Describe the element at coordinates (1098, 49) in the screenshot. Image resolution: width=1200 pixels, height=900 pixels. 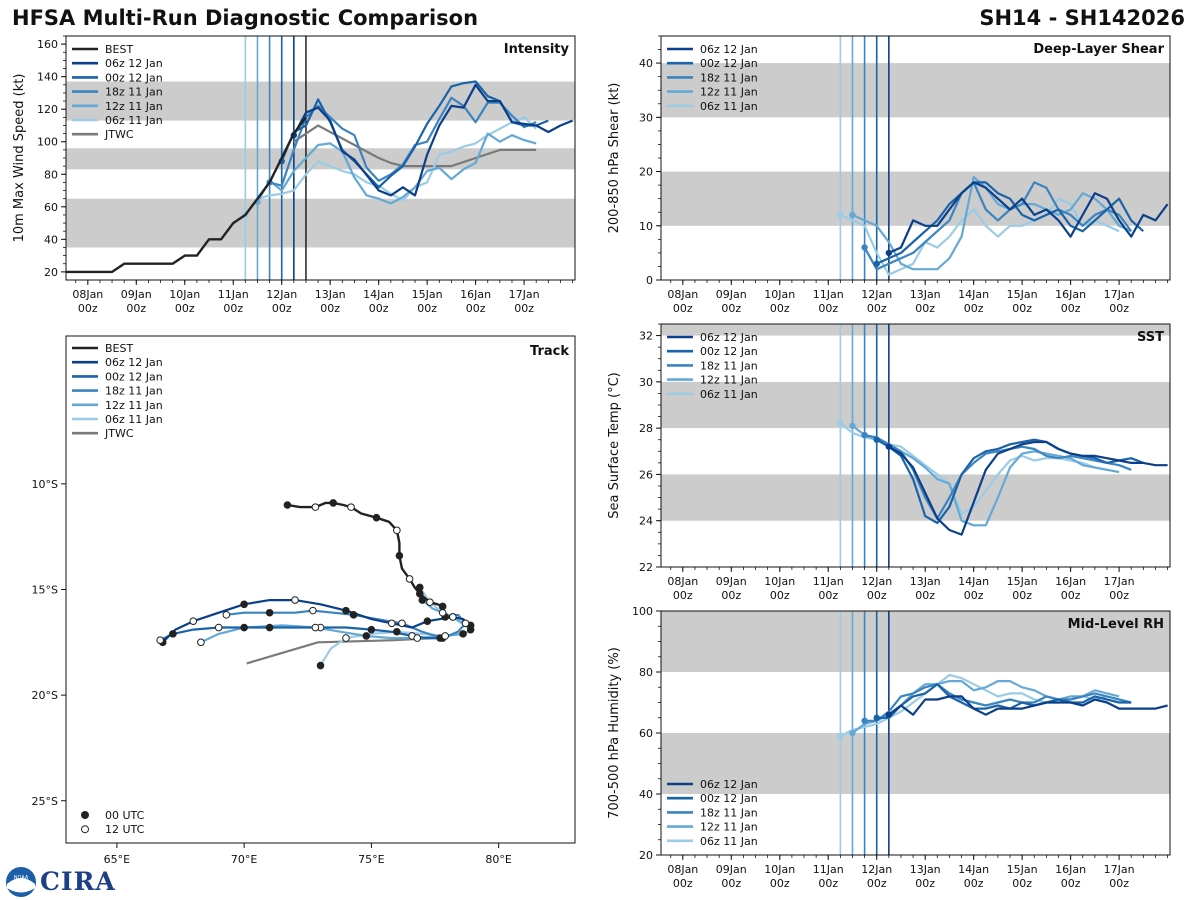
I see `shear-title: Deep-Layer Shear` at that location.